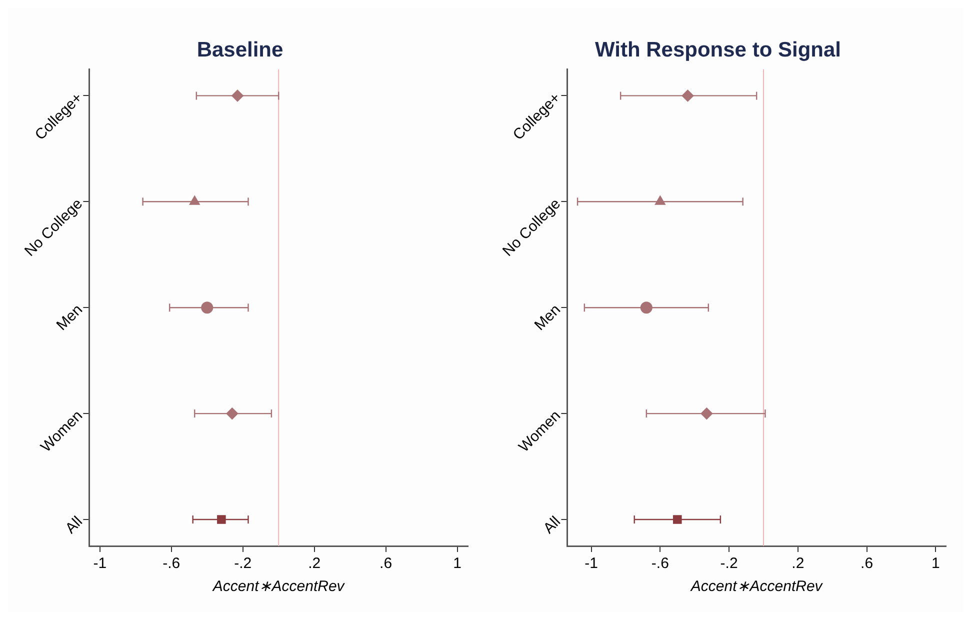 The width and height of the screenshot is (971, 620). What do you see at coordinates (240, 50) in the screenshot?
I see `chart-title: Baseline` at bounding box center [240, 50].